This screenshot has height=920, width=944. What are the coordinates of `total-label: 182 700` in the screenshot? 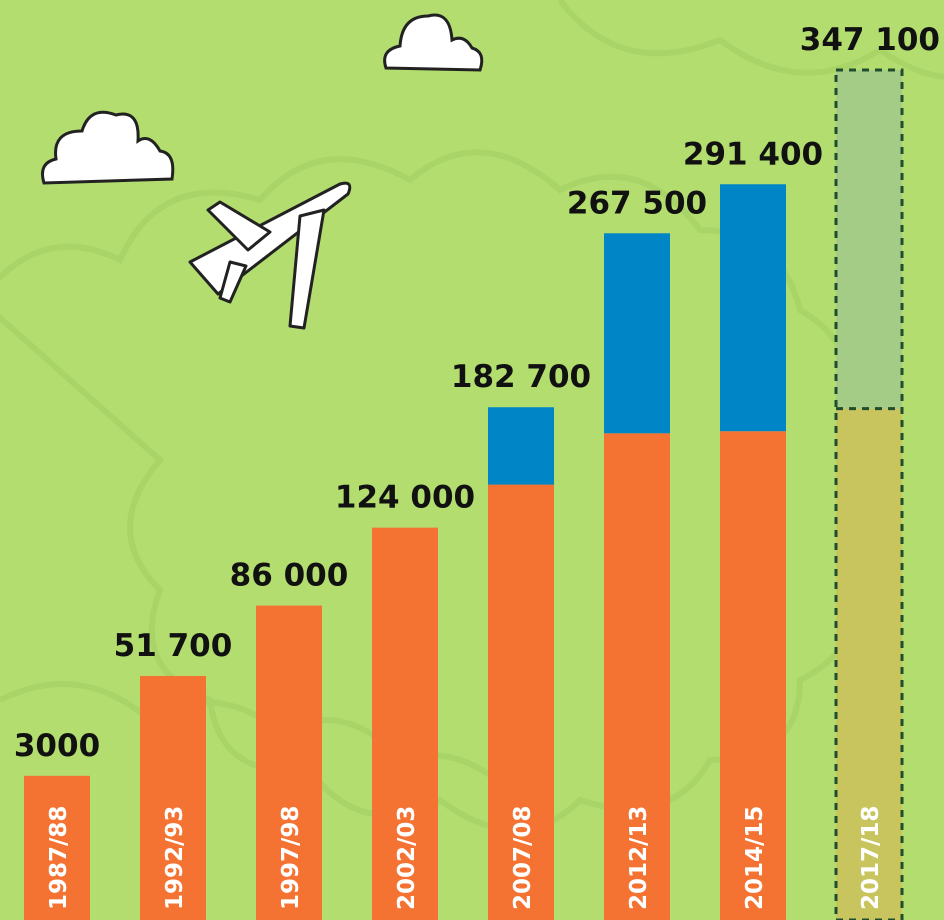 It's located at (521, 377).